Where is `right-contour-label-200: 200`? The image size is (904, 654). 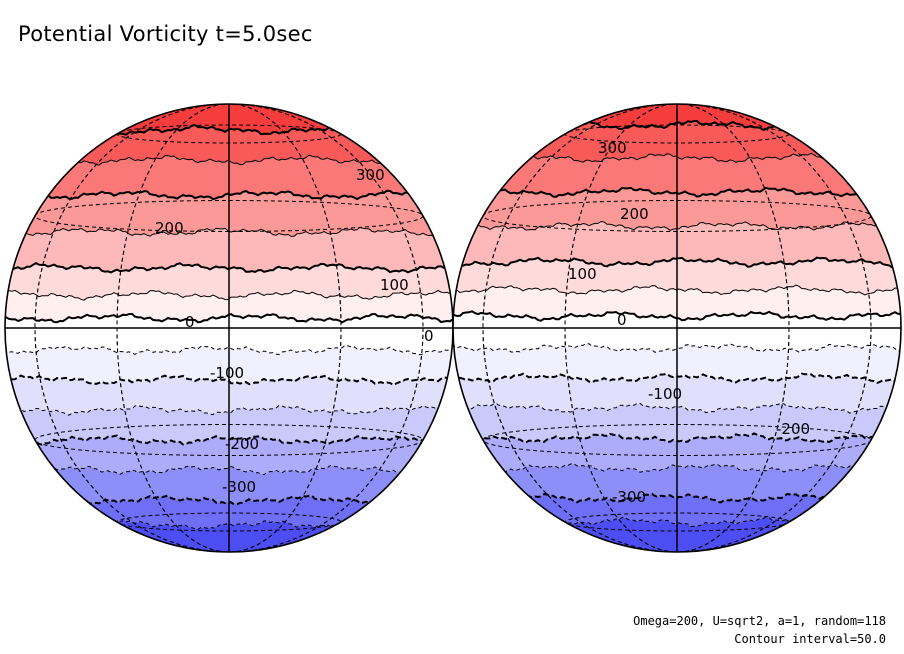 right-contour-label-200: 200 is located at coordinates (634, 214).